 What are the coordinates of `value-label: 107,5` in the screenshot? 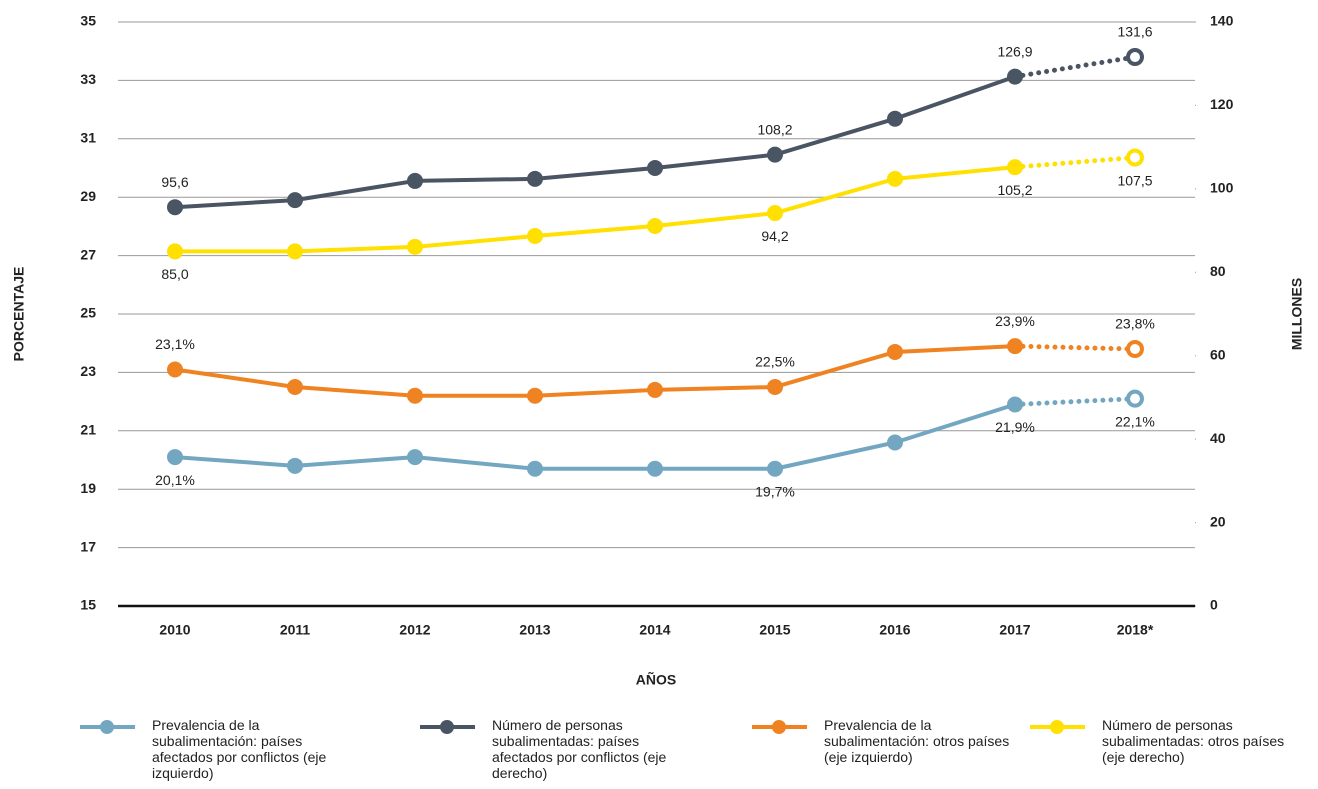 It's located at (1134, 180).